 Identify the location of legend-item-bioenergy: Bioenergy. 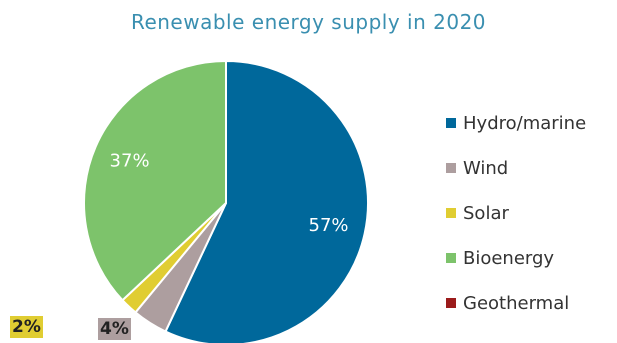
(516, 258).